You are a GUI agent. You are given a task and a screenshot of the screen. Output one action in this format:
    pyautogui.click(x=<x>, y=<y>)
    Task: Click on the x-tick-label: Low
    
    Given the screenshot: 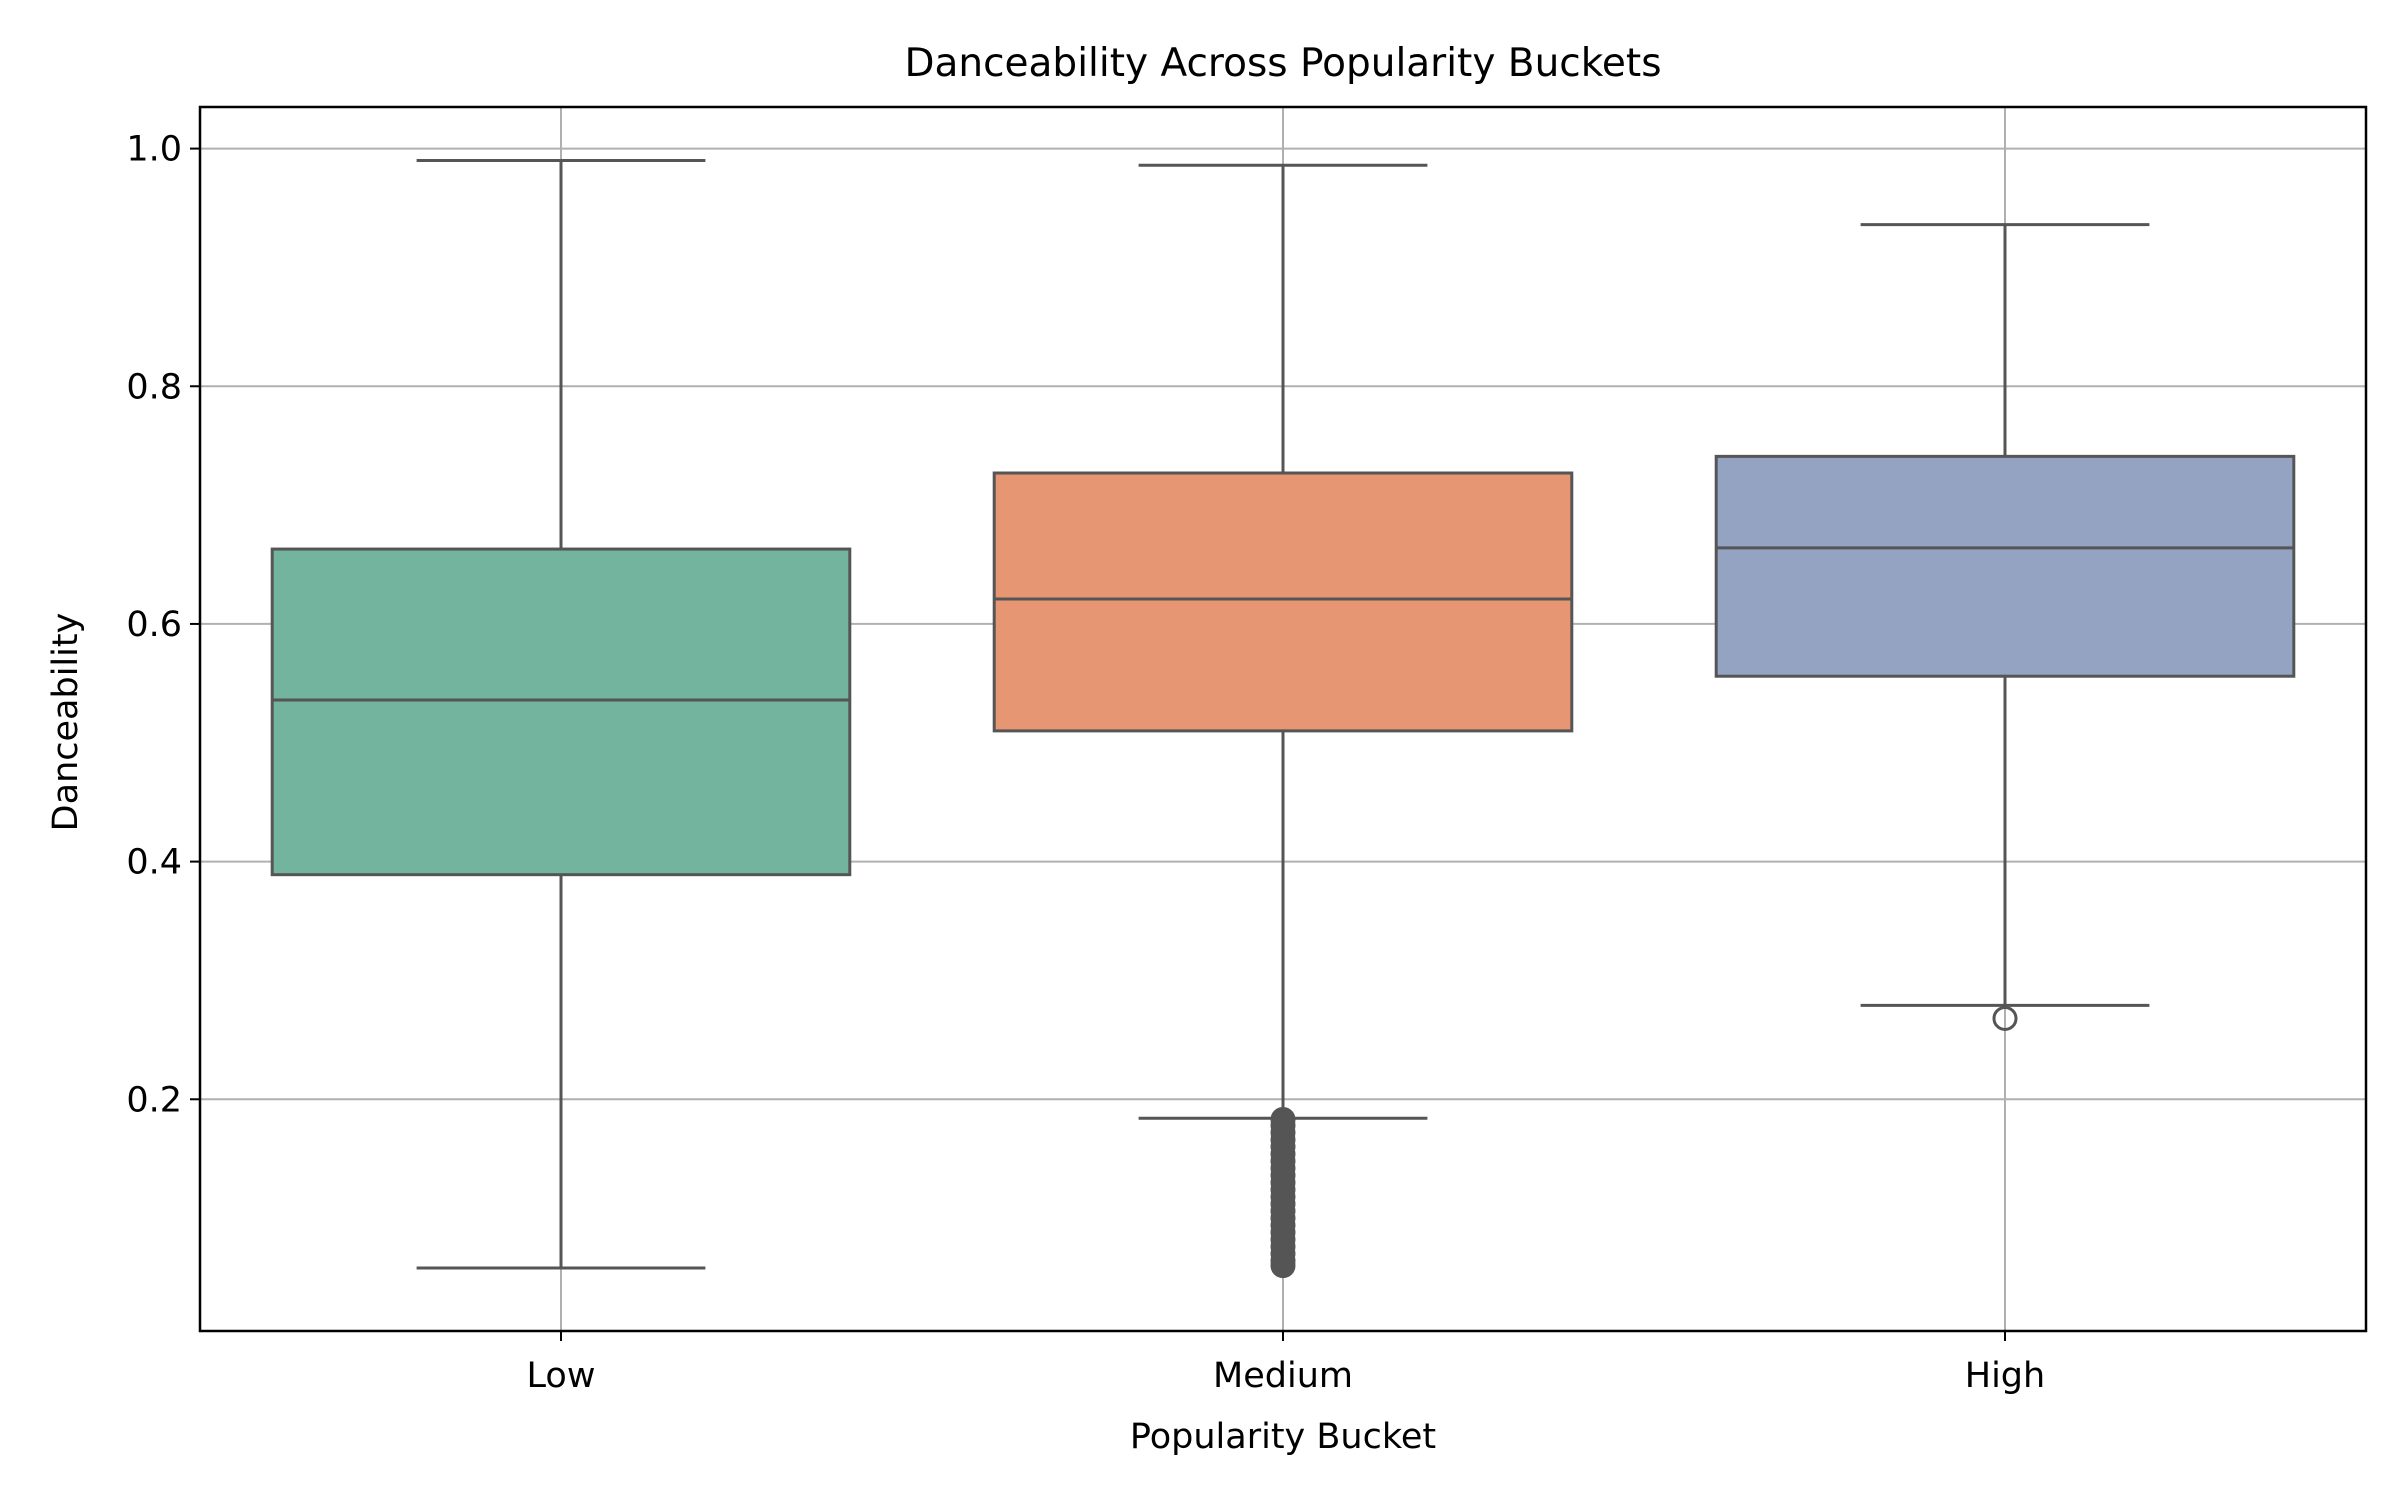 What is the action you would take?
    pyautogui.click(x=561, y=1376)
    